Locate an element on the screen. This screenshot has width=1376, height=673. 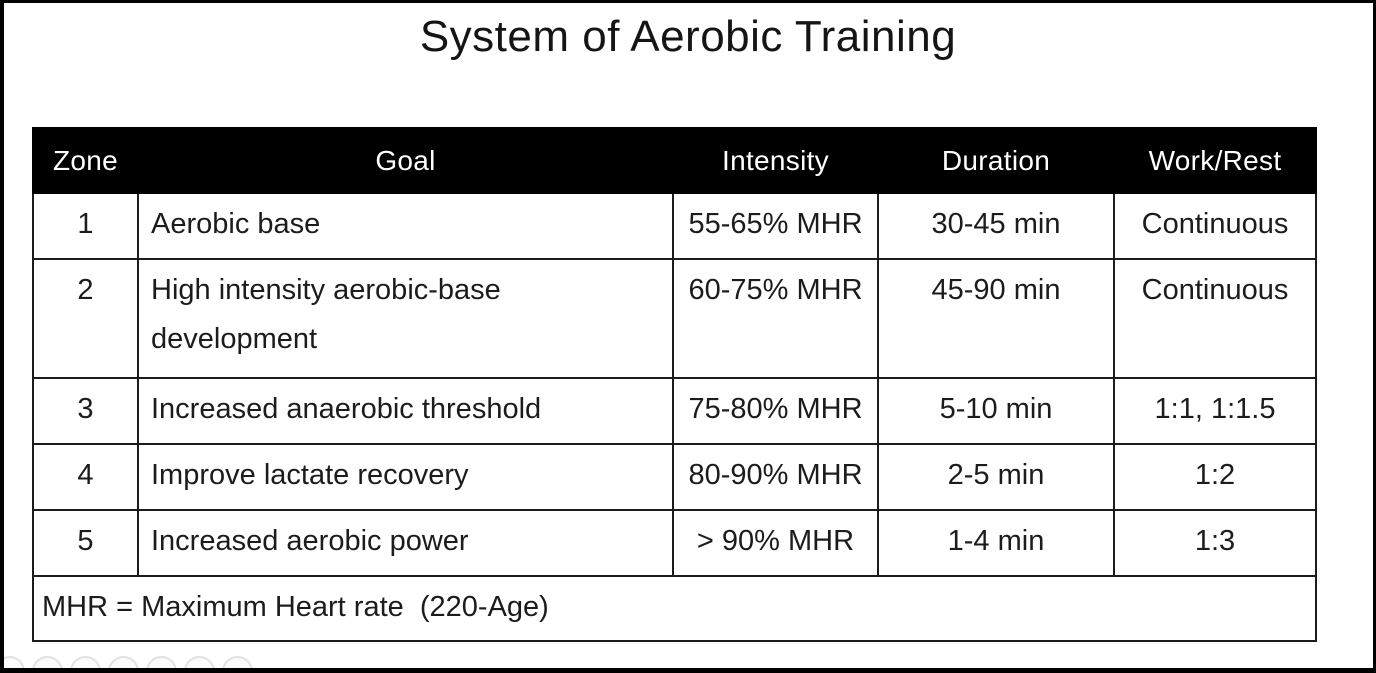
workrest-cell: 1:3 is located at coordinates (1215, 543).